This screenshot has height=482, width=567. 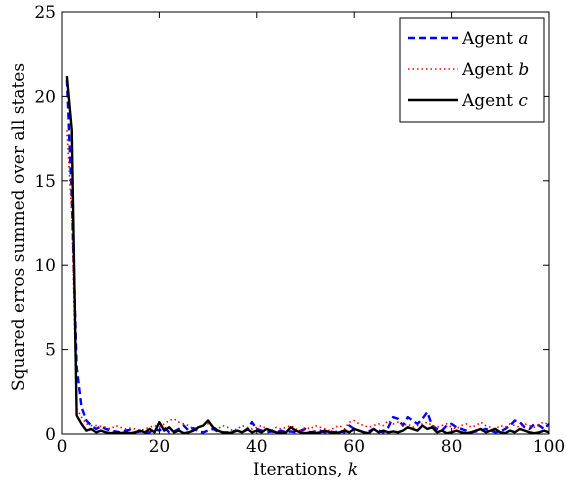 I want to click on x-axis-label-text: Iterations,, so click(x=300, y=470).